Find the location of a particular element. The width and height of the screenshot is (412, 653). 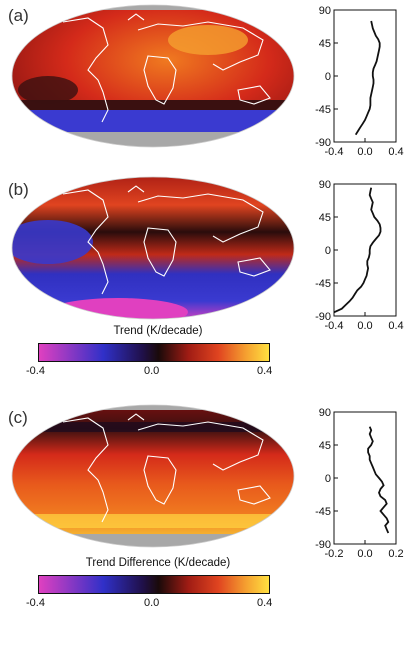

profile-b-xtick-label: -0.4 is located at coordinates (334, 326).